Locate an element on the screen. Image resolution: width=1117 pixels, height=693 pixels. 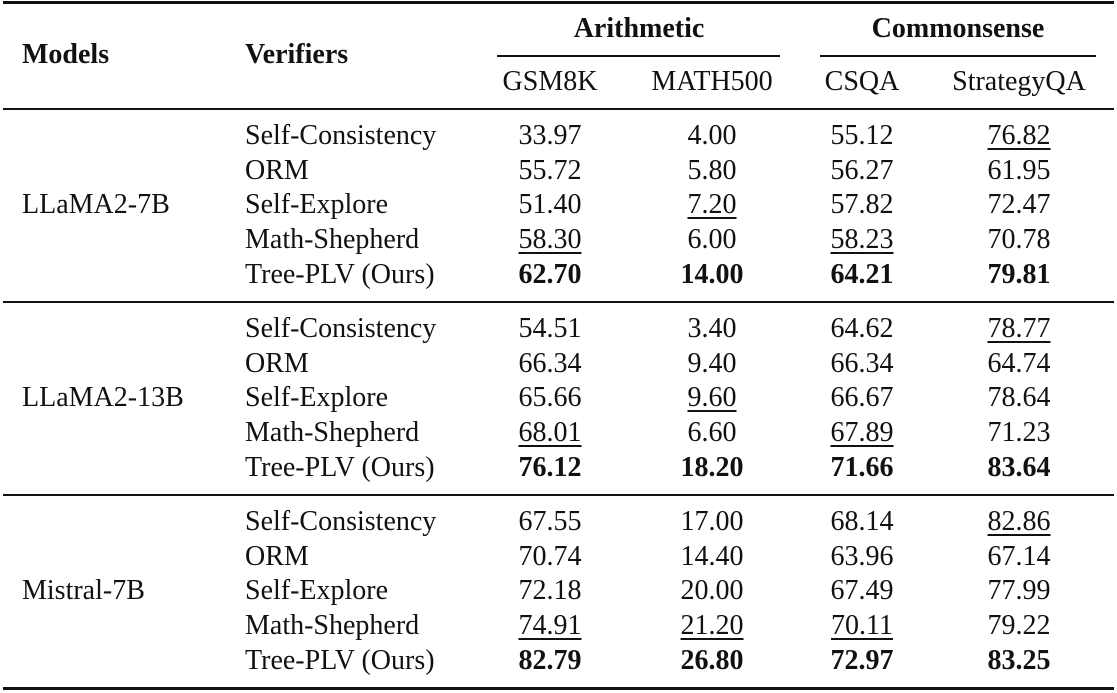
score-cell: 14.00 is located at coordinates (712, 274).